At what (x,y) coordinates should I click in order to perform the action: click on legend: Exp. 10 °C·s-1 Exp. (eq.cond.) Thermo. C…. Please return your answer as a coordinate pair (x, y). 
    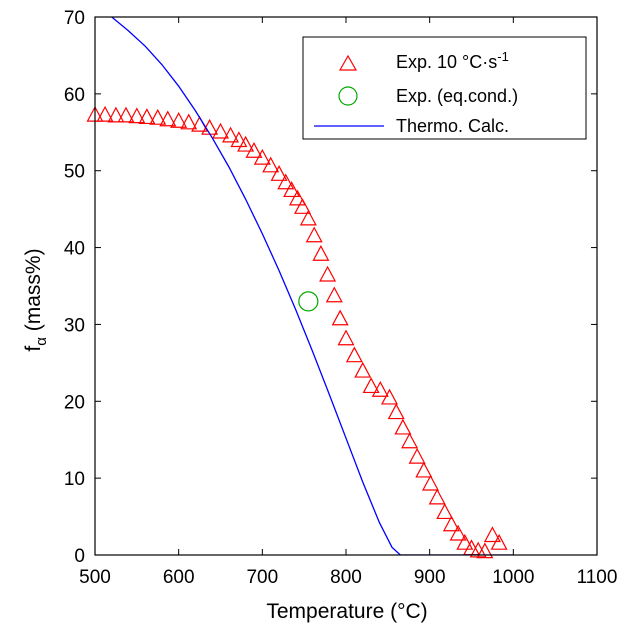
    Looking at the image, I should click on (444, 88).